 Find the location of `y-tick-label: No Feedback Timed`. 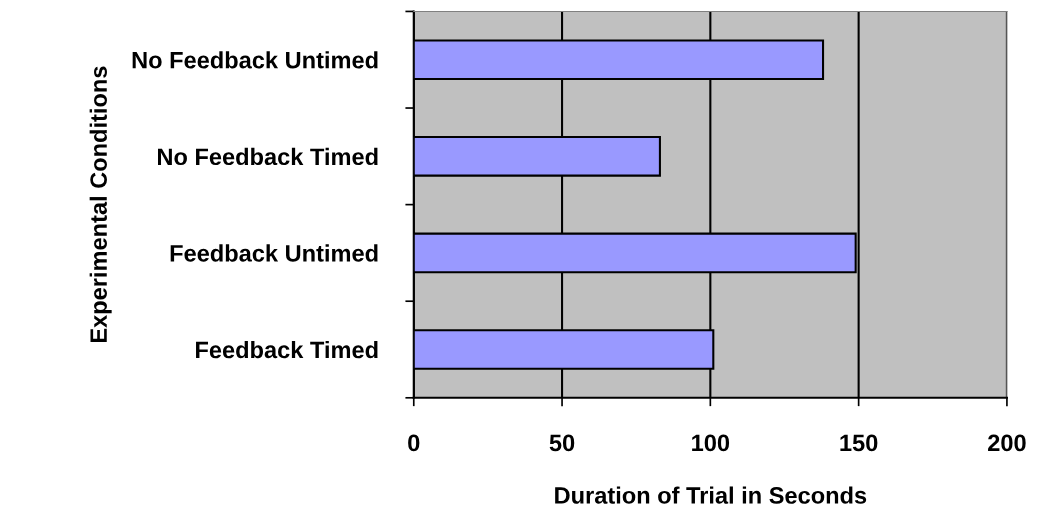

y-tick-label: No Feedback Timed is located at coordinates (268, 156).